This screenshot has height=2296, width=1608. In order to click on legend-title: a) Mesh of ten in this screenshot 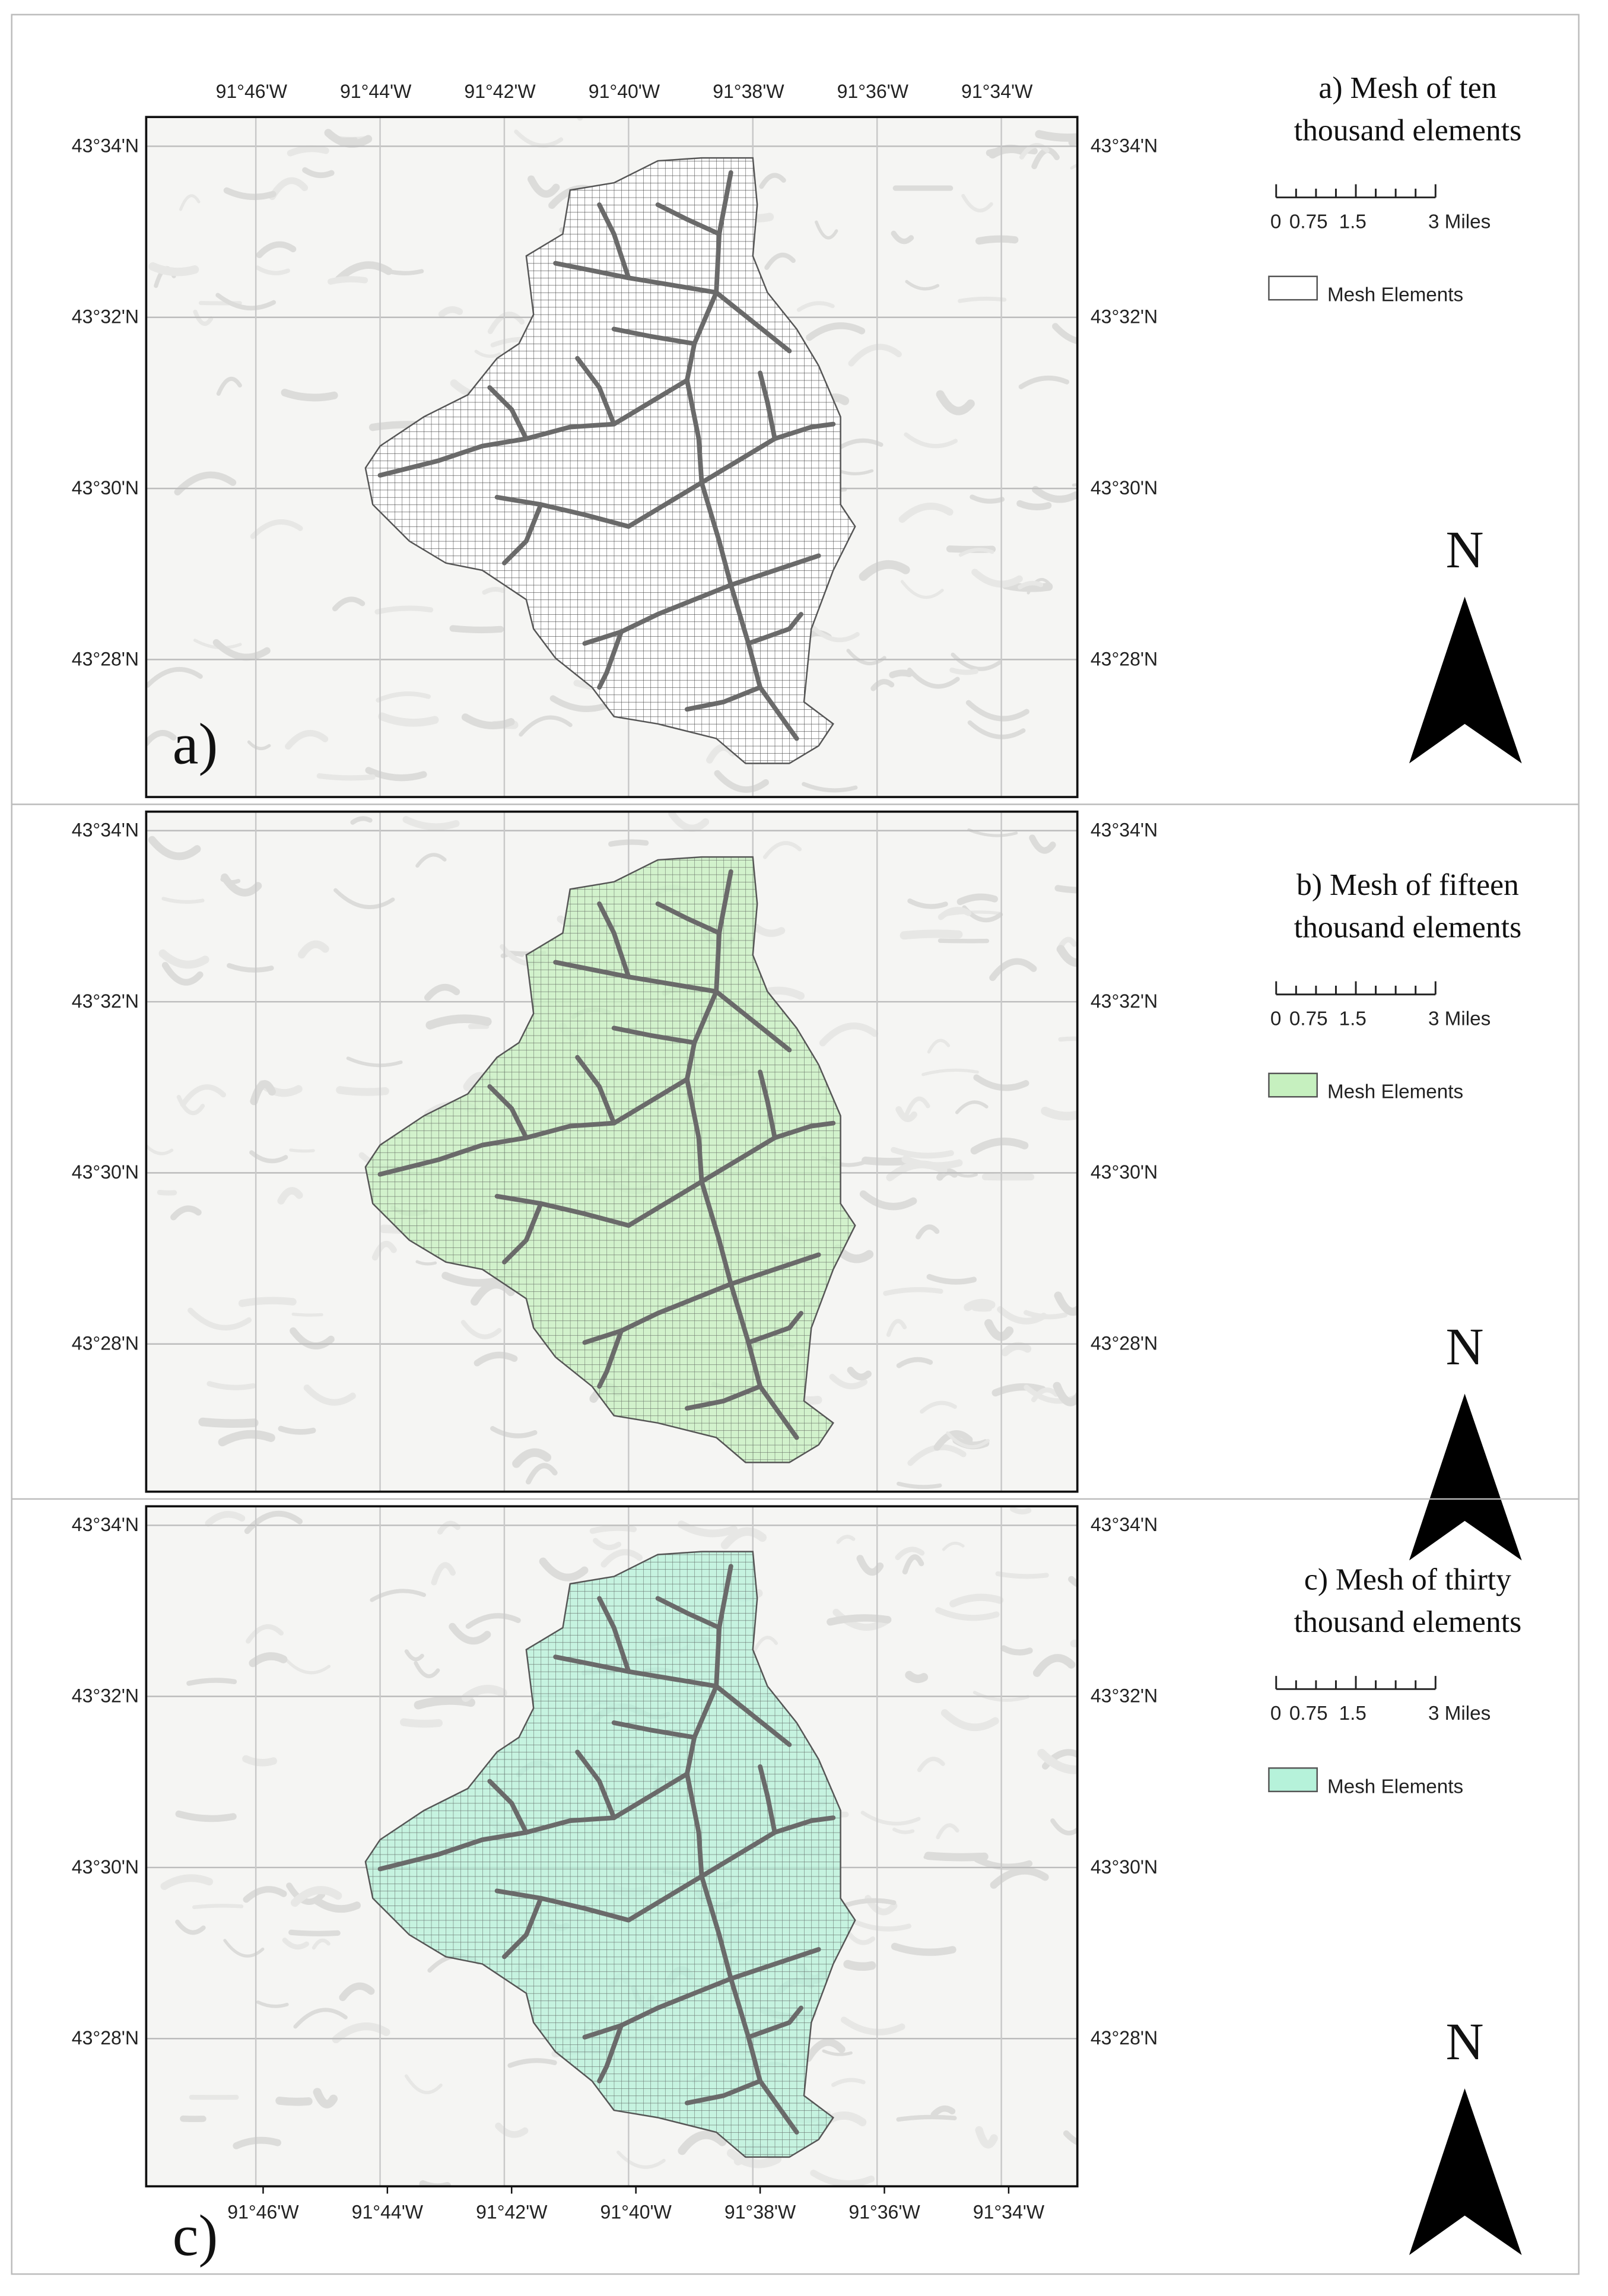, I will do `click(1407, 88)`.